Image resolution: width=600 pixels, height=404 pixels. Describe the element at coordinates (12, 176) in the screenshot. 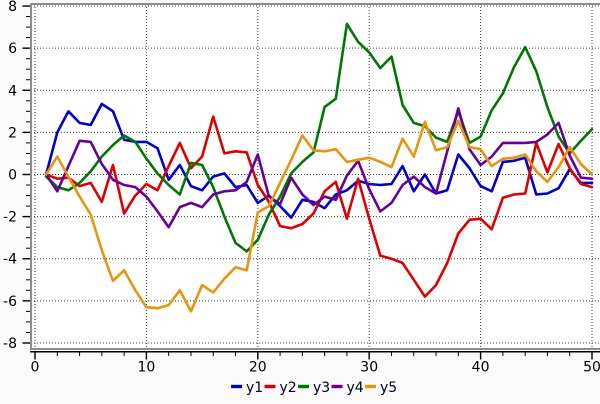

I see `y-tick-label: 0` at that location.